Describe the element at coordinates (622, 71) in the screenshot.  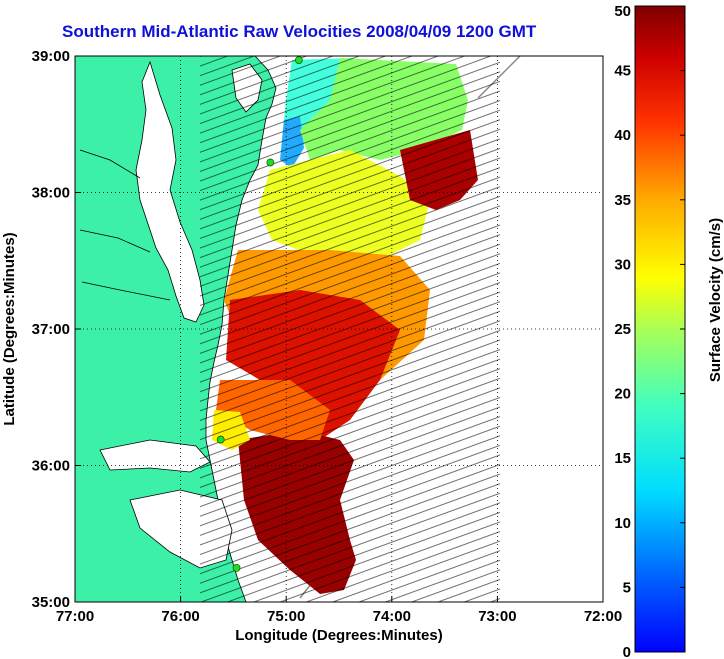
I see `colorbar-tick-label: 45` at that location.